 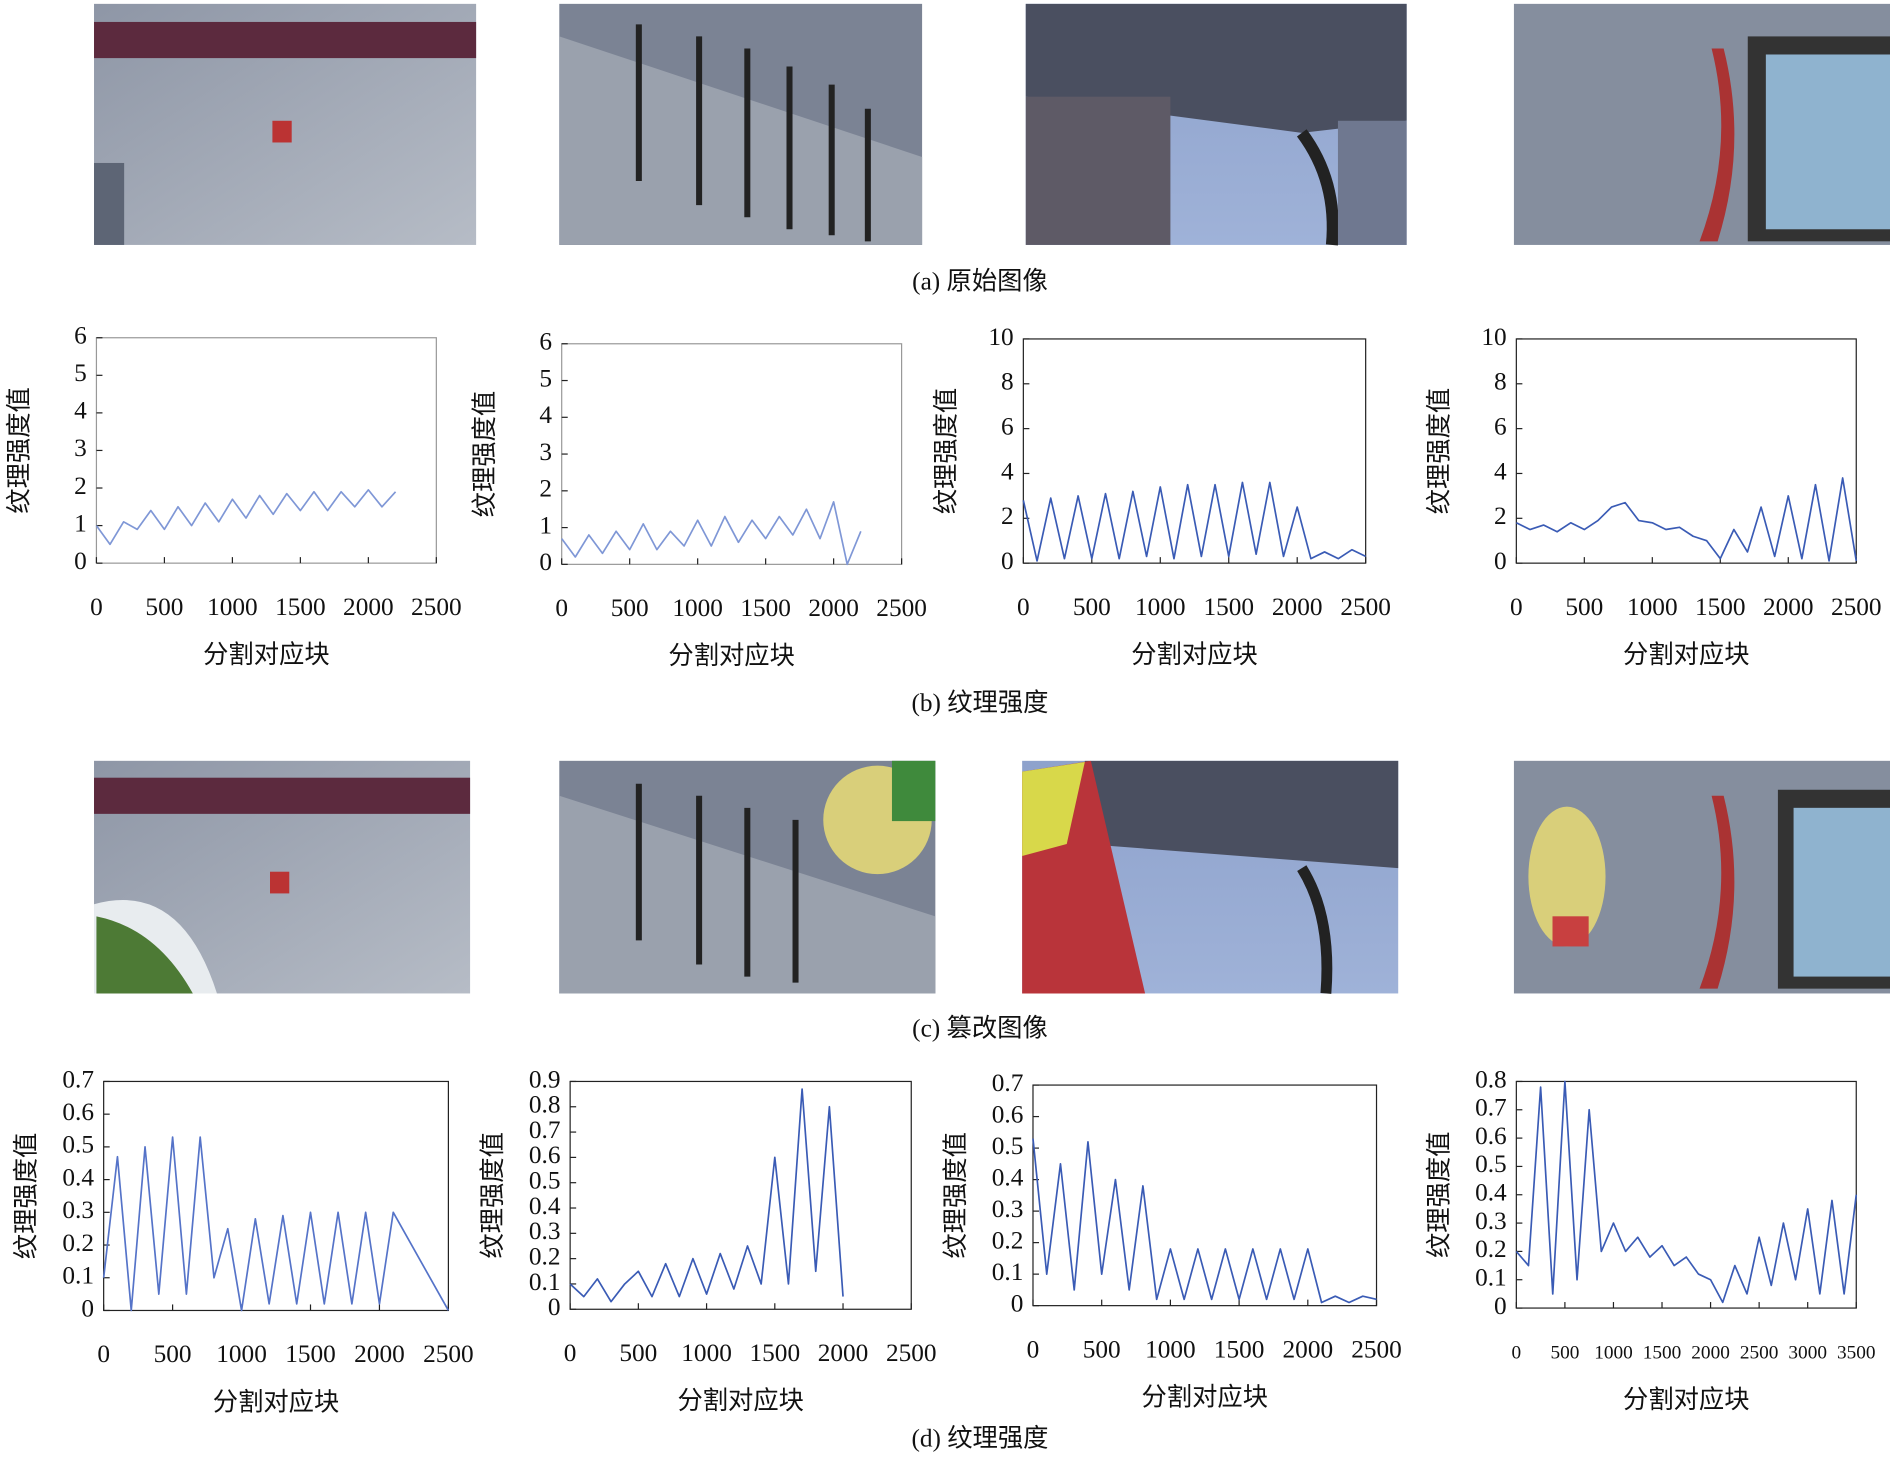 I want to click on y-tick-label: 3, so click(x=545, y=452).